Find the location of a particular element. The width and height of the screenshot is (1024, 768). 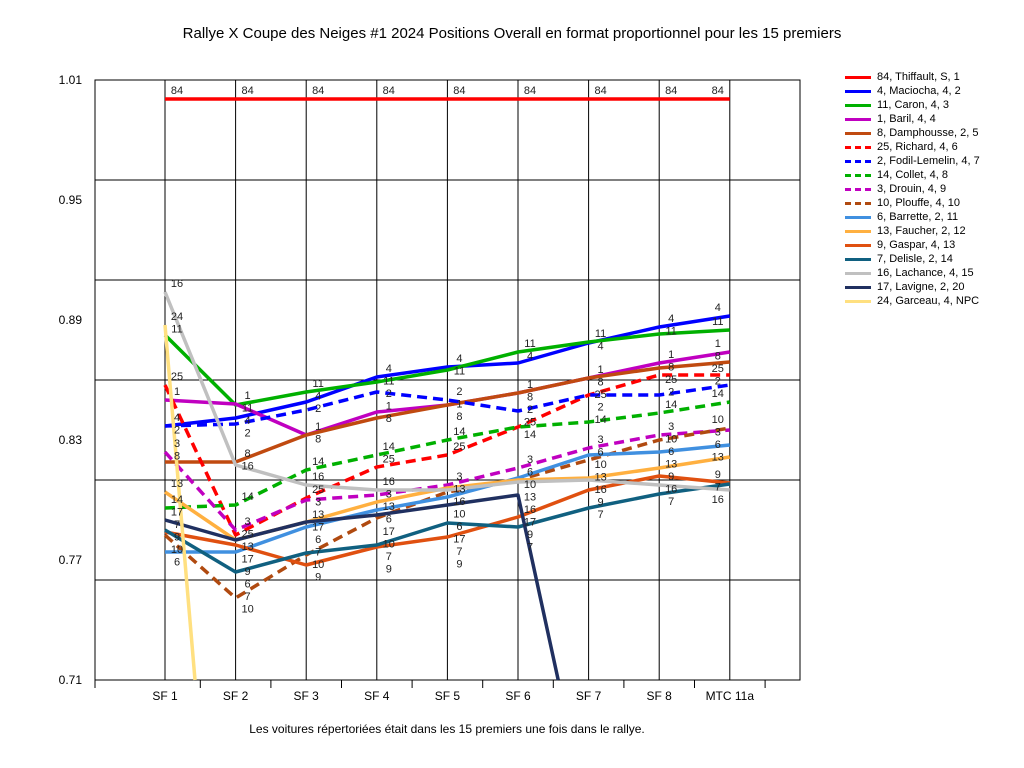

legend-label: 17, Lavigne, 2, 20 is located at coordinates (921, 287).